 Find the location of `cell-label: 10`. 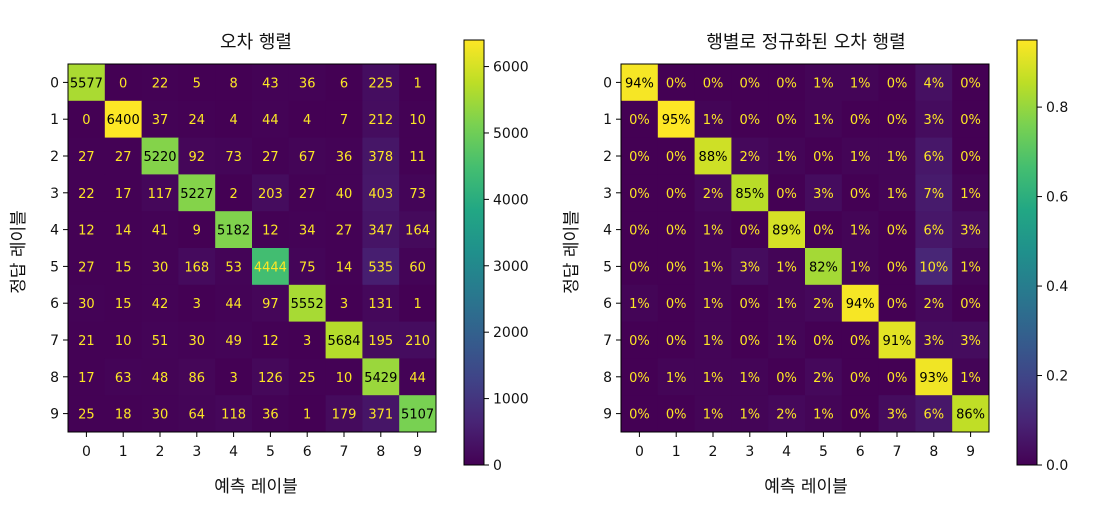

cell-label: 10 is located at coordinates (417, 120).